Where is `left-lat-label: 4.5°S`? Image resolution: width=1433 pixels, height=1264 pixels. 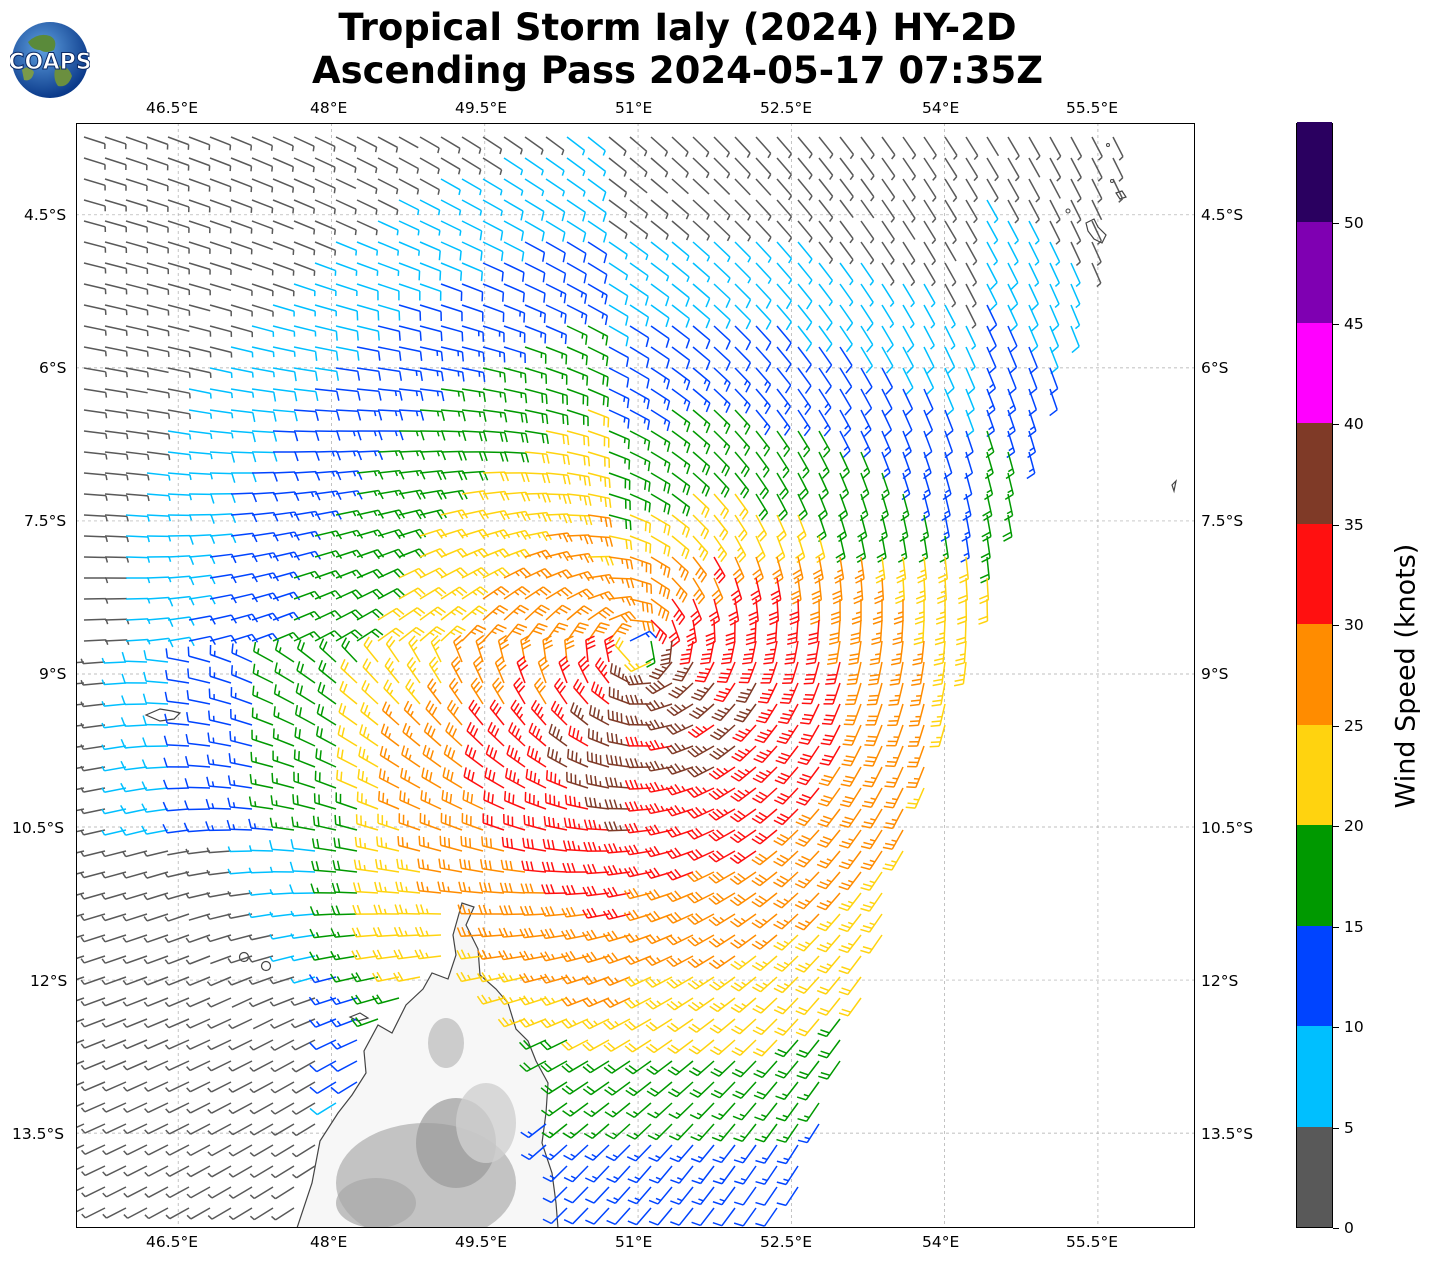
left-lat-label: 4.5°S is located at coordinates (45, 215).